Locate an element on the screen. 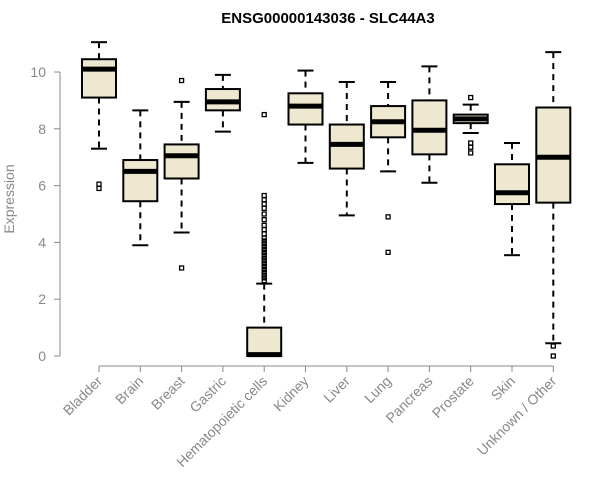 The width and height of the screenshot is (600, 500). box-liver is located at coordinates (346, 148).